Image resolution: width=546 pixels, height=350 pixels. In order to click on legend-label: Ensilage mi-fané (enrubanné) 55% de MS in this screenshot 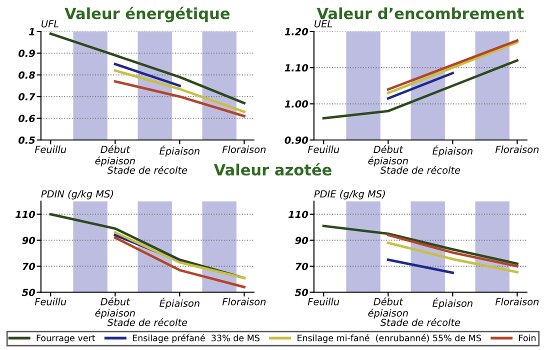, I will do `click(389, 338)`.